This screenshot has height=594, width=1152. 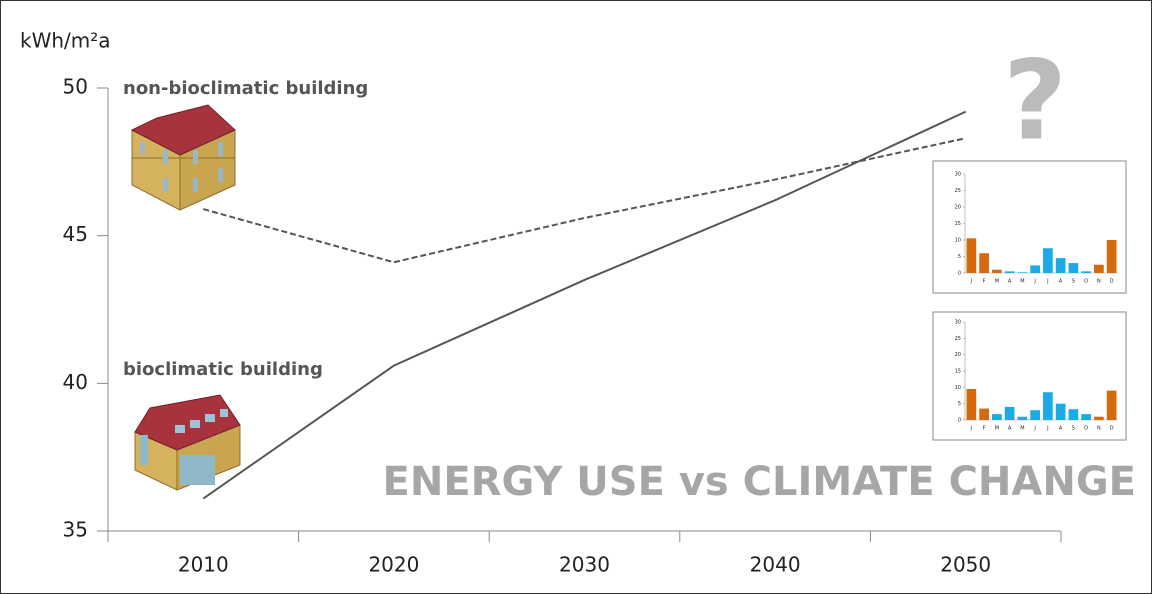 What do you see at coordinates (245, 88) in the screenshot?
I see `series-label: non-bioclimatic building` at bounding box center [245, 88].